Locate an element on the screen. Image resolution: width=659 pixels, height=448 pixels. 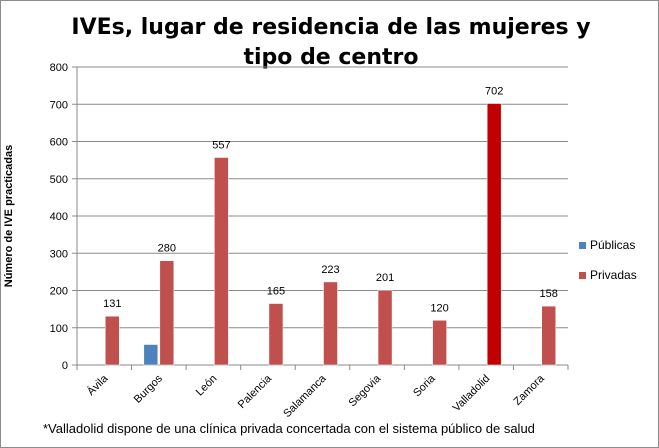
x-tick-label: Palencia is located at coordinates (255, 391).